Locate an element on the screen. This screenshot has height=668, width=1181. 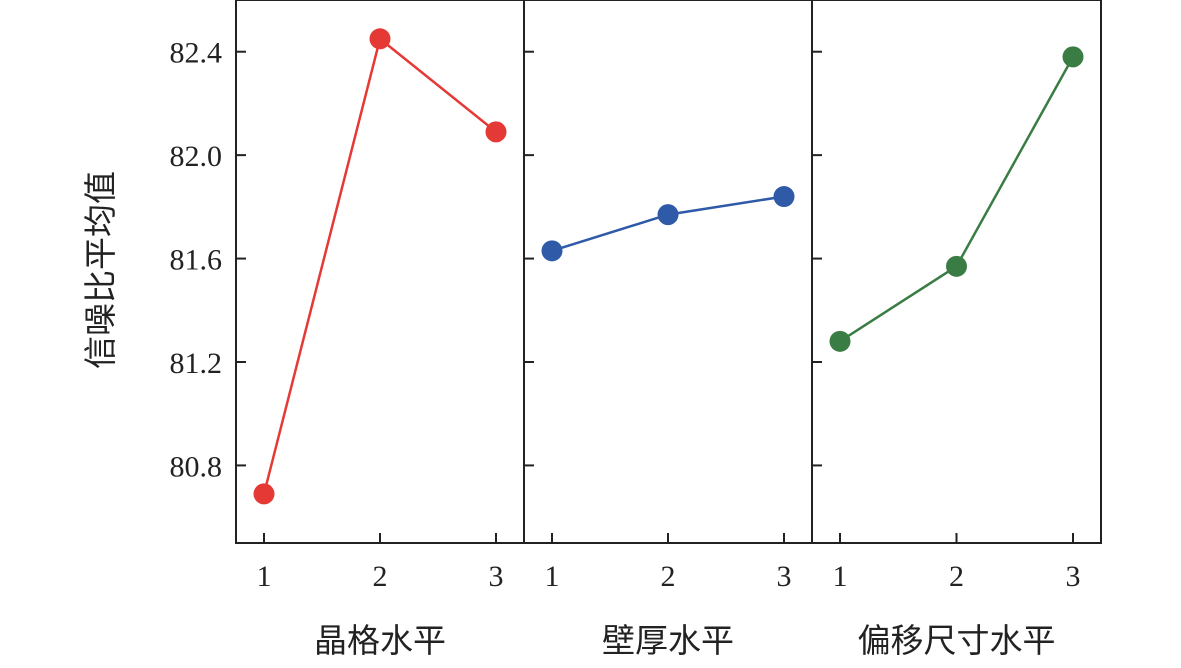
y-axis: 80.8 81.2 81.6 82.0 82.4 is located at coordinates (196, 260).